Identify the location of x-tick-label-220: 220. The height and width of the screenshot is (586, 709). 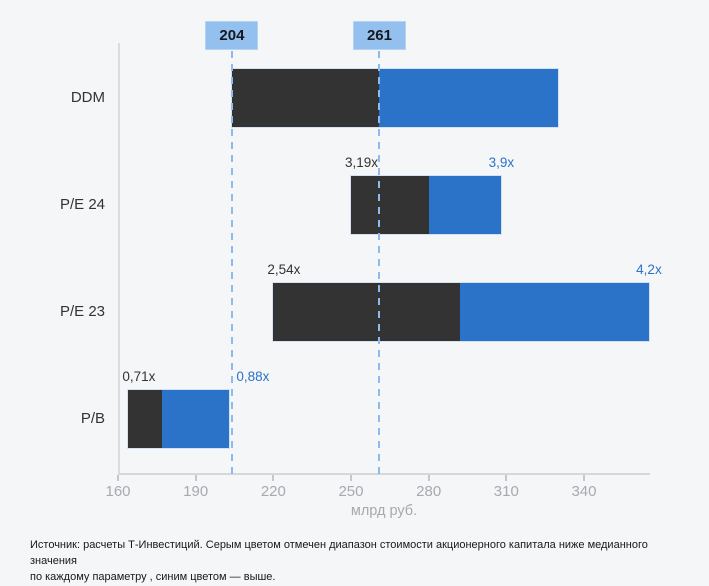
(273, 491).